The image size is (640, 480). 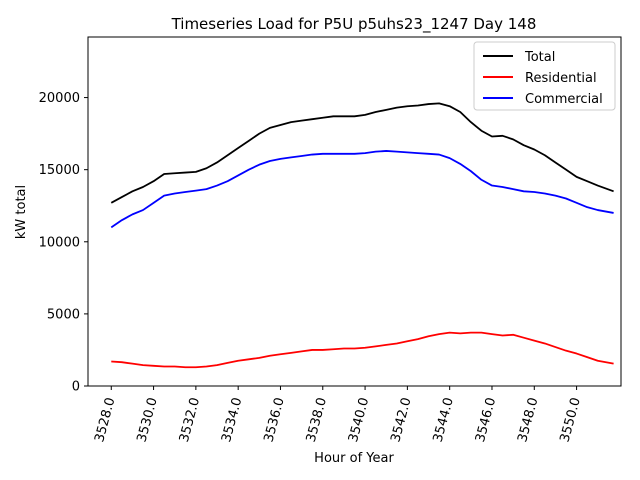 I want to click on legend-label-residential: Residential, so click(x=561, y=78).